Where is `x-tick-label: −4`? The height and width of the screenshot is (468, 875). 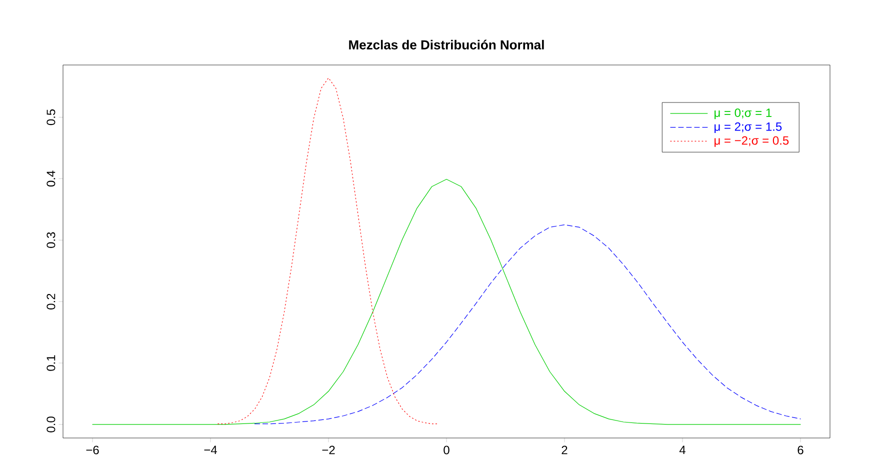 x-tick-label: −4 is located at coordinates (210, 450).